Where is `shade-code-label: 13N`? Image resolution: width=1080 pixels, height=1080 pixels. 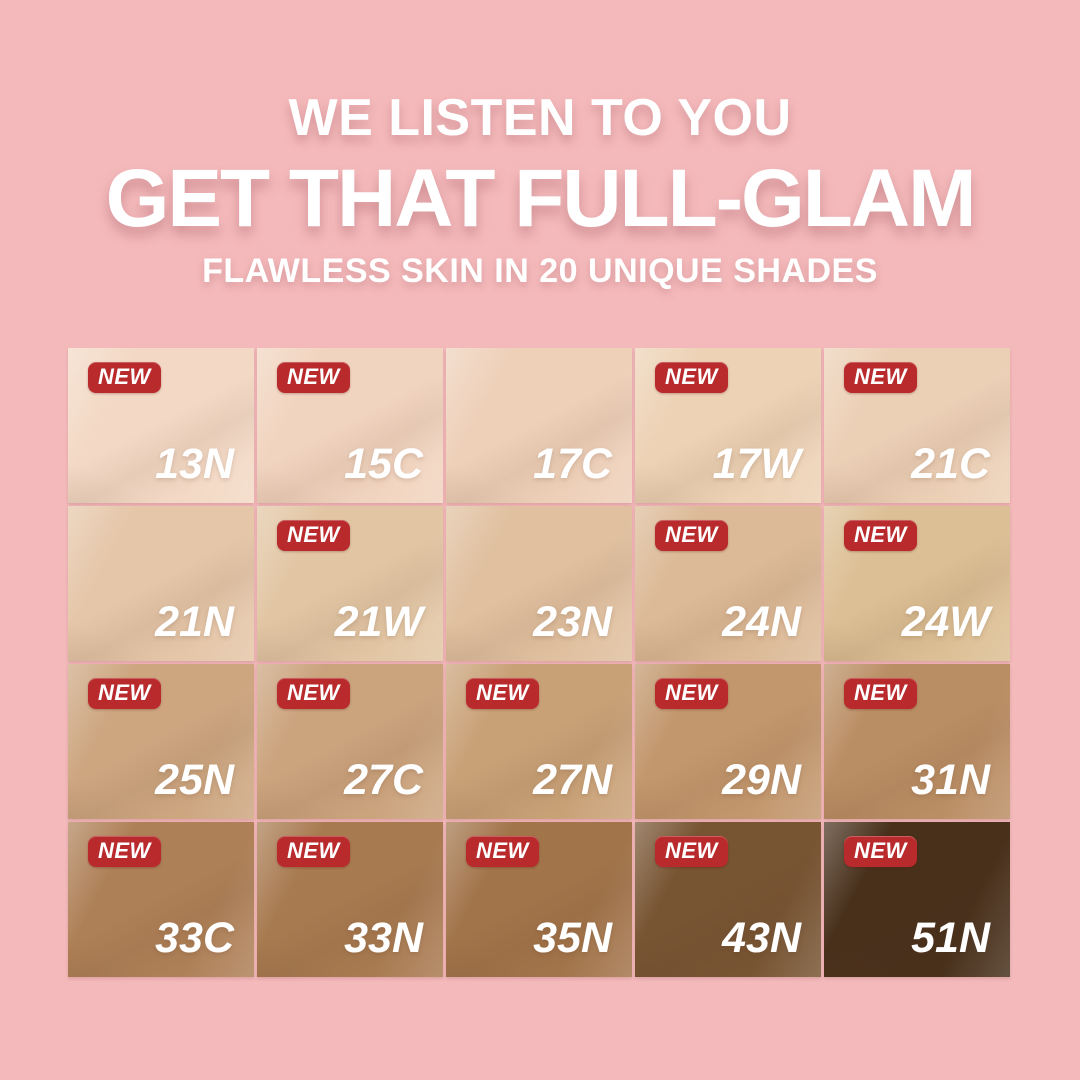 shade-code-label: 13N is located at coordinates (194, 464).